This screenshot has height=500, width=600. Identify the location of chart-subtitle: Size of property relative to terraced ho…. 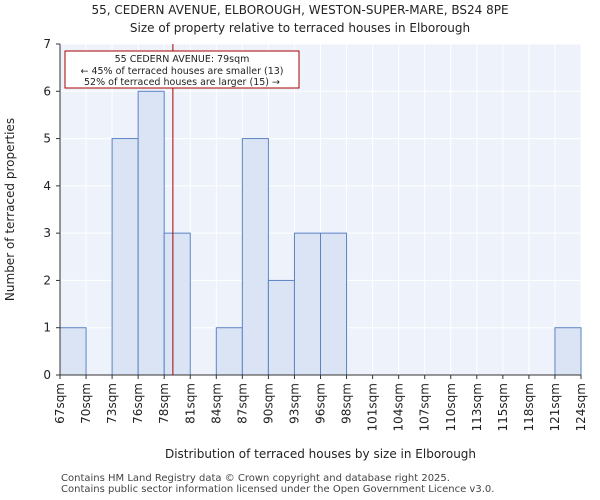
(300, 28).